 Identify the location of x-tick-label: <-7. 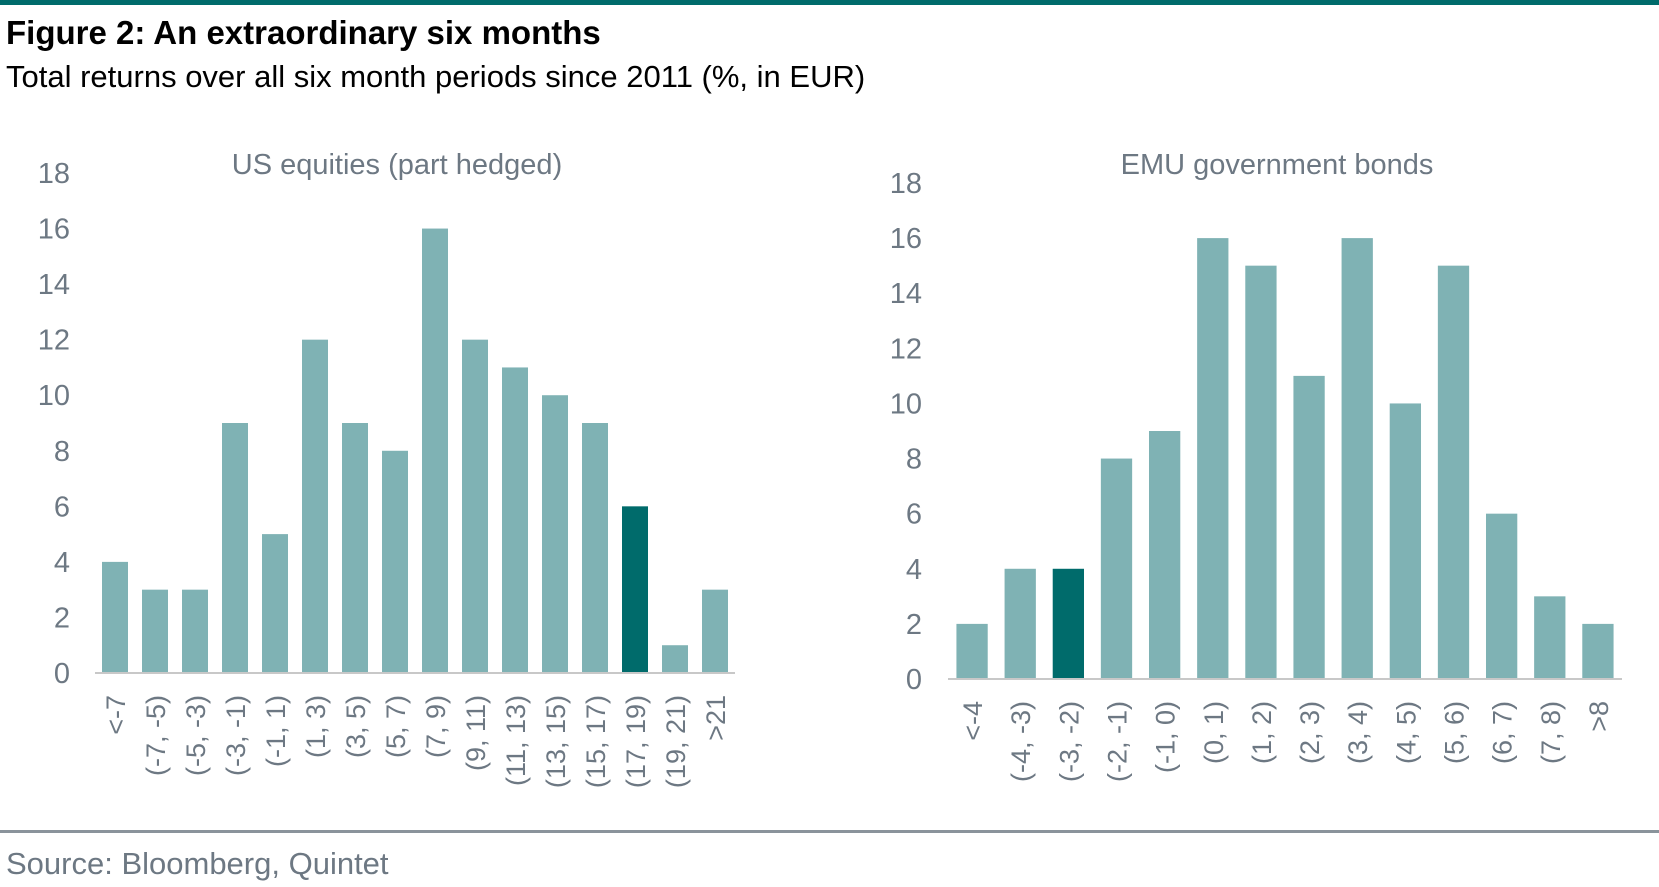
(116, 715).